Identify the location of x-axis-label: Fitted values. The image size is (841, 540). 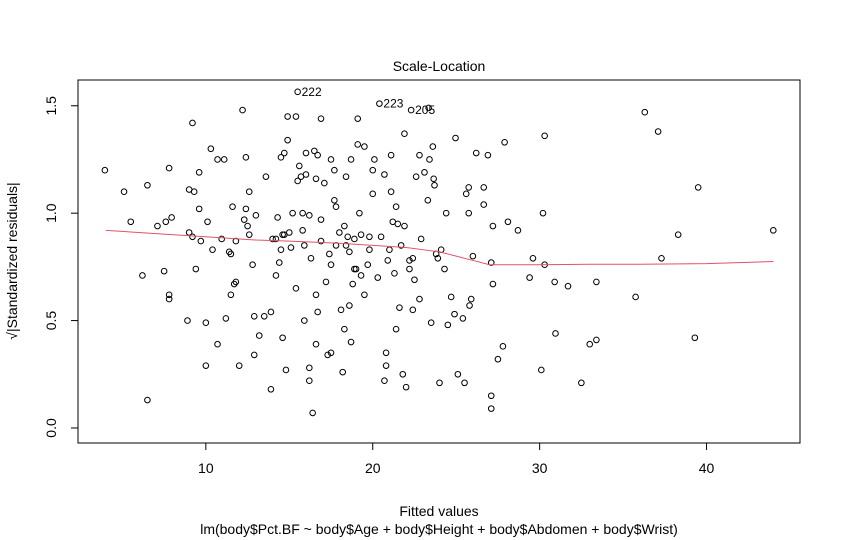
(438, 511).